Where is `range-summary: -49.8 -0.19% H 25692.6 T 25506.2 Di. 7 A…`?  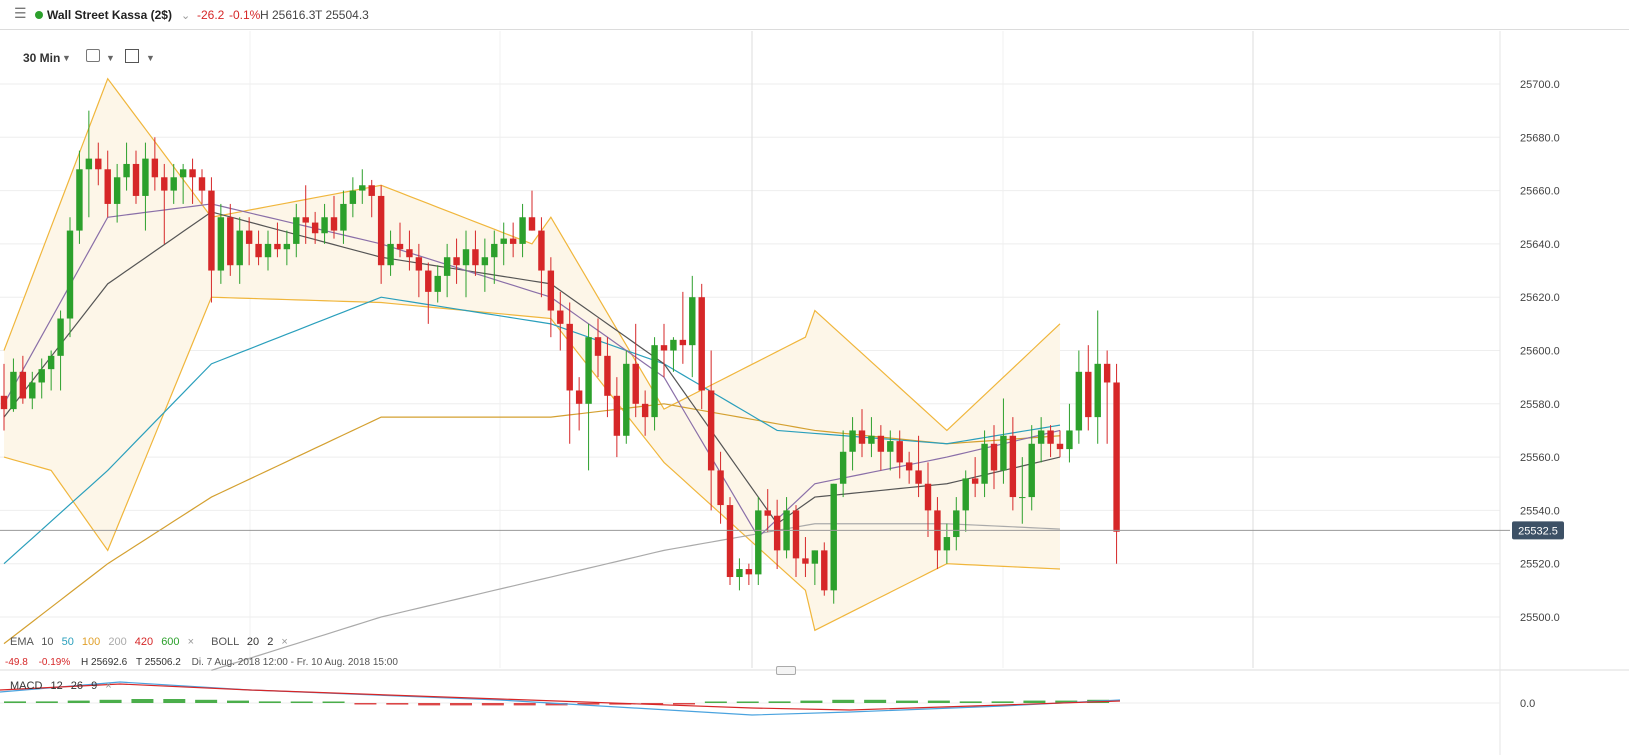 range-summary: -49.8 -0.19% H 25692.6 T 25506.2 Di. 7 A… is located at coordinates (201, 662).